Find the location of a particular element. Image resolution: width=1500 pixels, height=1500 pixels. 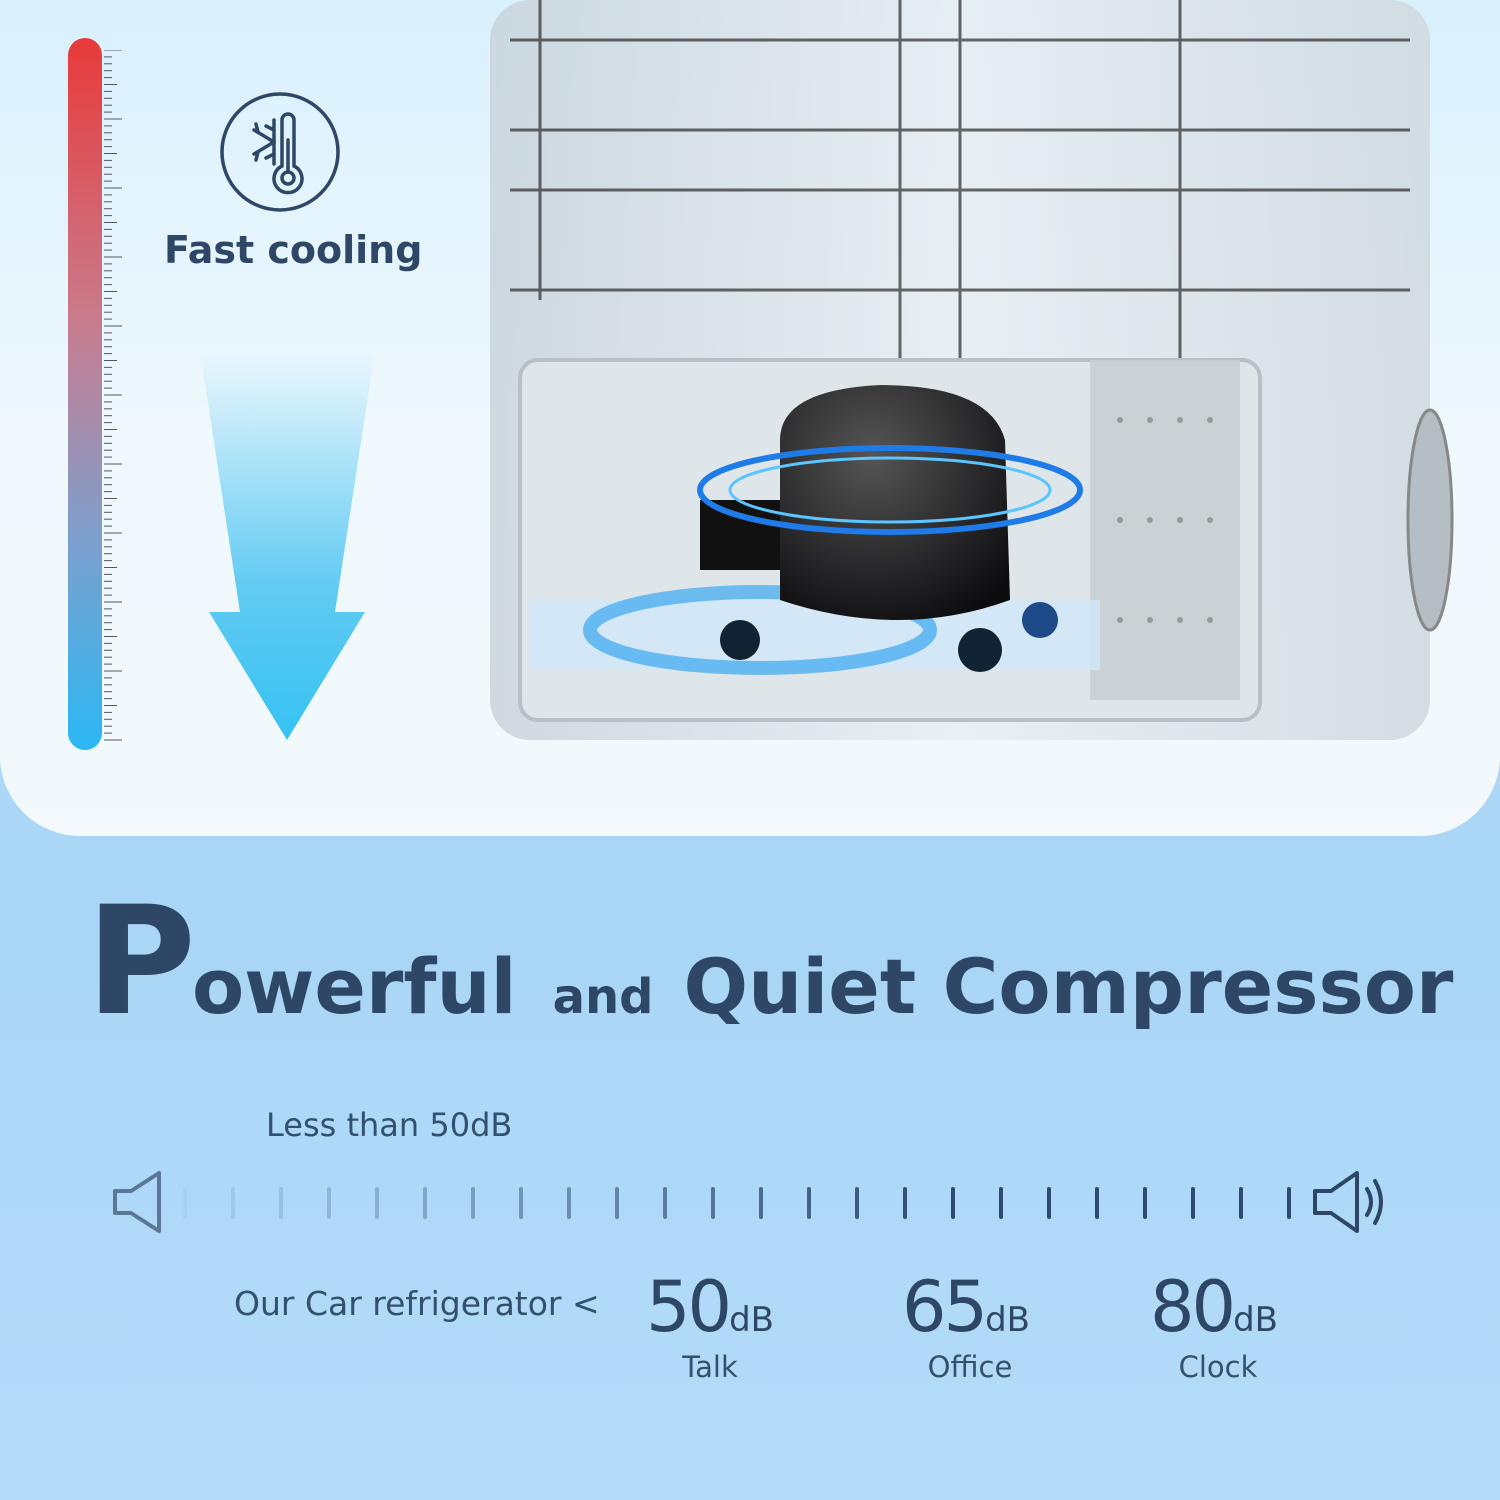

headline-initial: P is located at coordinates (141, 962).